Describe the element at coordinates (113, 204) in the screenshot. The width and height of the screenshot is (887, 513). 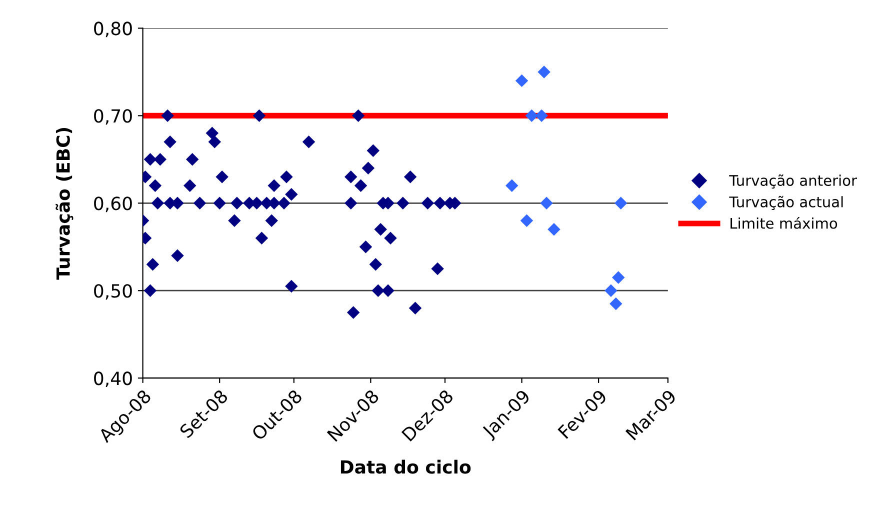
I see `y-tick-label: 0,60` at that location.